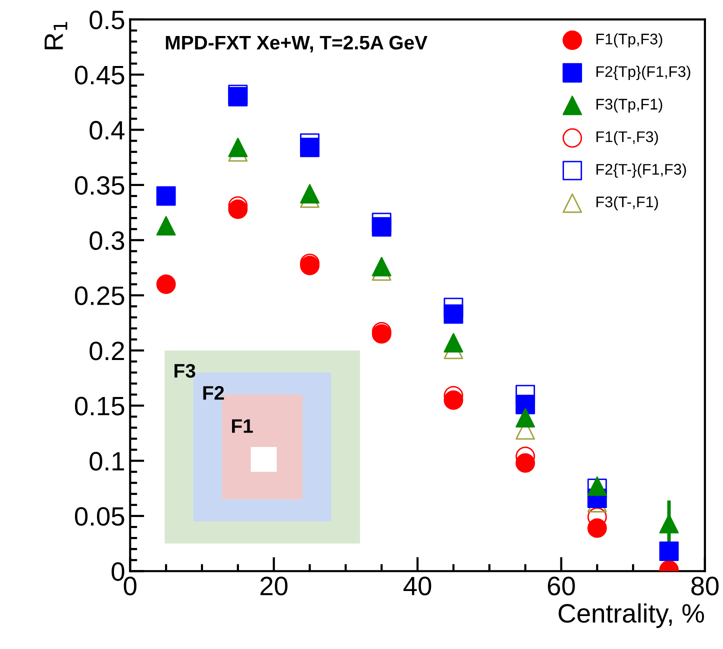 The height and width of the screenshot is (649, 723). I want to click on y-axis-title: R$_{1}$, so click(56, 36).